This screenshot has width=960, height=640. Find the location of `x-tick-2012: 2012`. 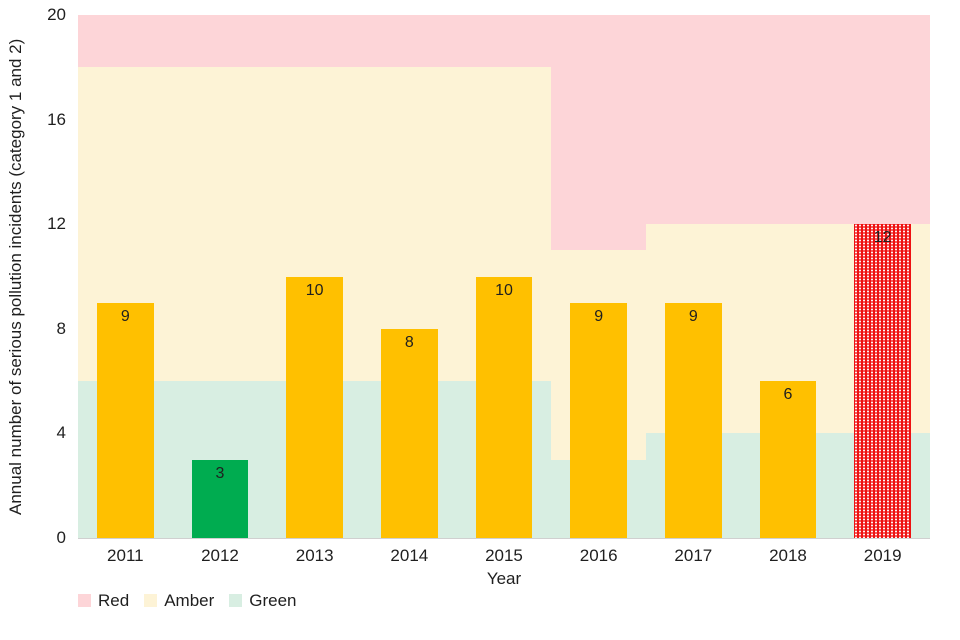

x-tick-2012: 2012 is located at coordinates (220, 555).